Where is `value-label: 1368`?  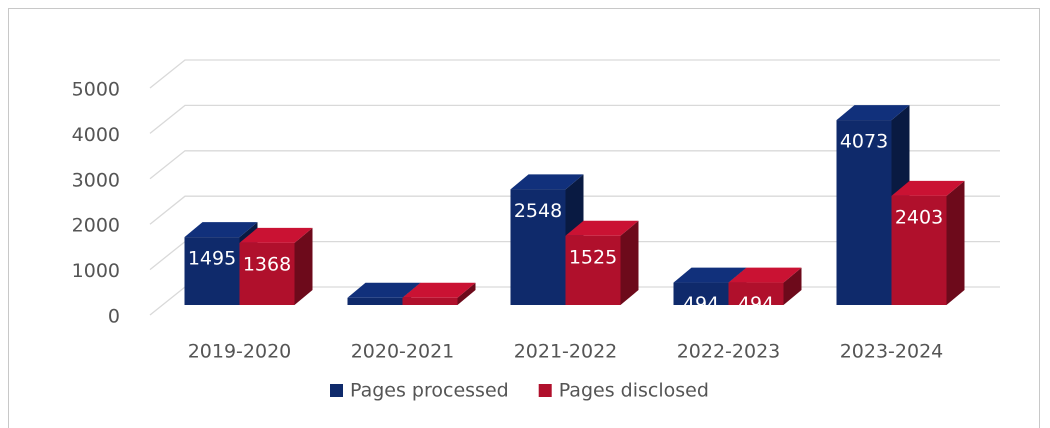 value-label: 1368 is located at coordinates (267, 264).